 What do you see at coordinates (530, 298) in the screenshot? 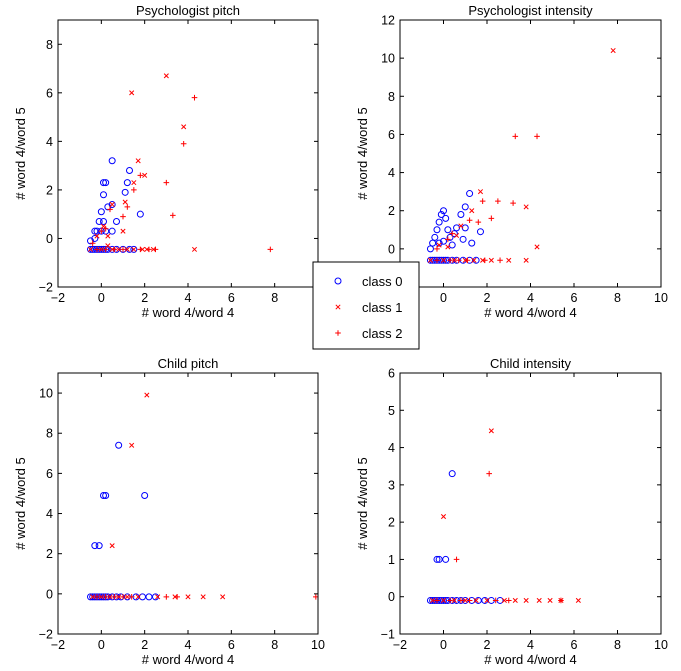
I see `x-tick-label: 4` at bounding box center [530, 298].